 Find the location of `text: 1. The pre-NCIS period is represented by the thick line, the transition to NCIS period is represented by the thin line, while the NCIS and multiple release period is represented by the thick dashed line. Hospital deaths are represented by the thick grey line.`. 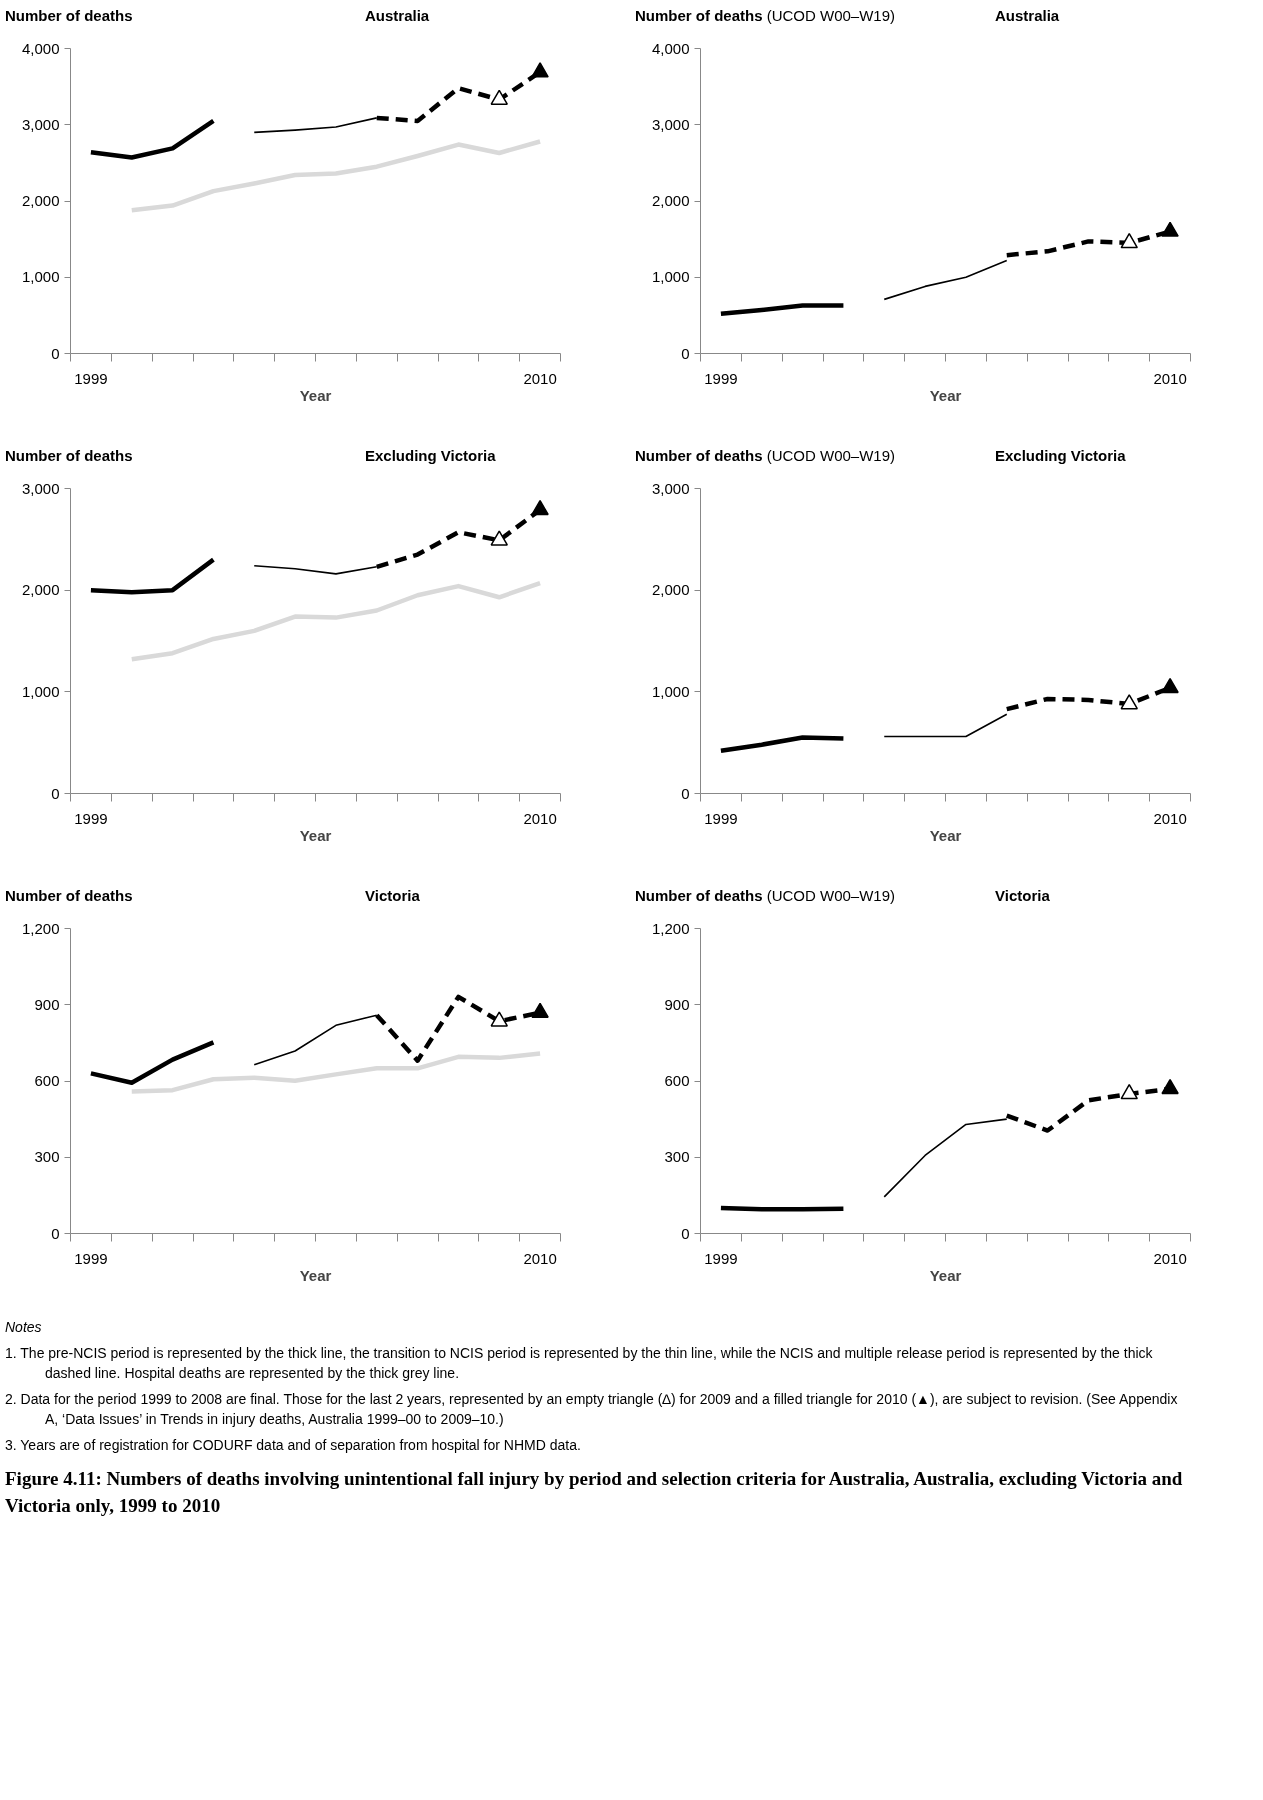

text: 1. The pre-NCIS period is represented by the thick line, the transition to NCIS period is represented by the thin line, while the NCIS and multiple release period is represented by the thick dashed line. Hospital deaths are represented by the thick grey line. is located at coordinates (579, 1363).